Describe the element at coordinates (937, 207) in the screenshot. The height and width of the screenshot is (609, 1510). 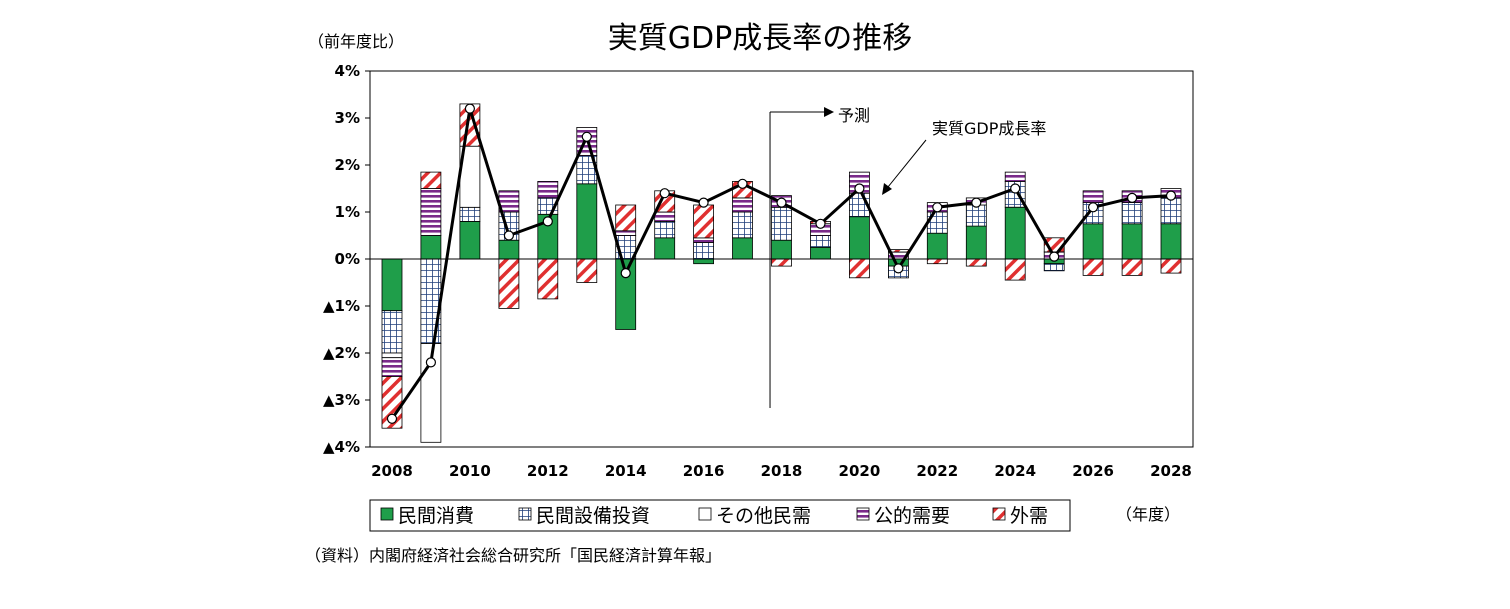
I see `gdp-point-2022` at that location.